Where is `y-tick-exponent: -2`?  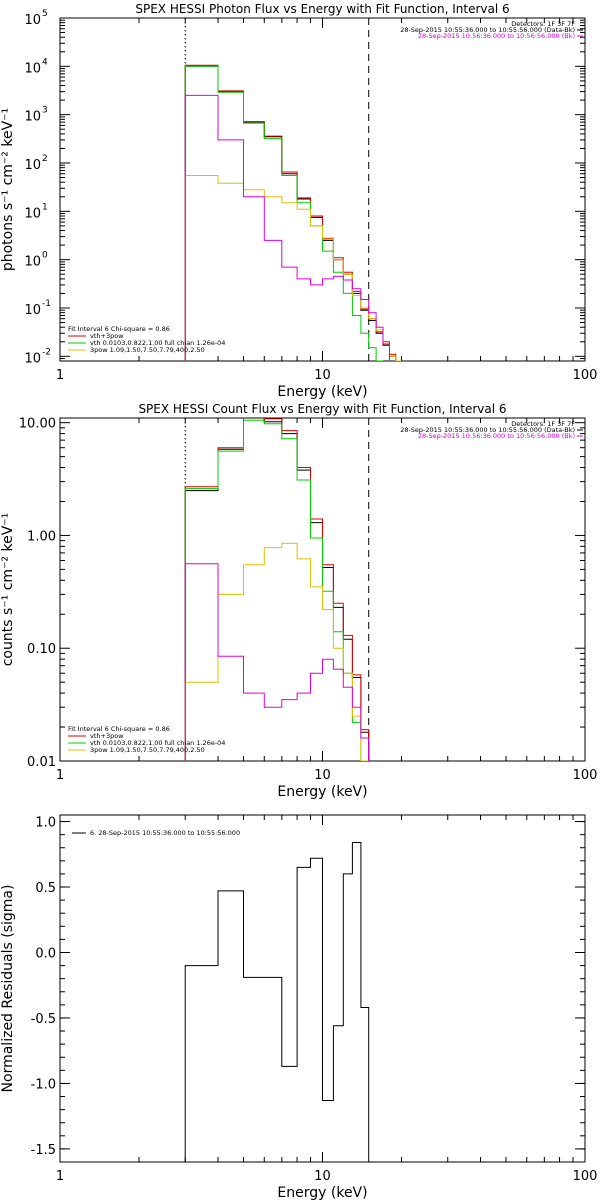
y-tick-exponent: -2 is located at coordinates (46, 352).